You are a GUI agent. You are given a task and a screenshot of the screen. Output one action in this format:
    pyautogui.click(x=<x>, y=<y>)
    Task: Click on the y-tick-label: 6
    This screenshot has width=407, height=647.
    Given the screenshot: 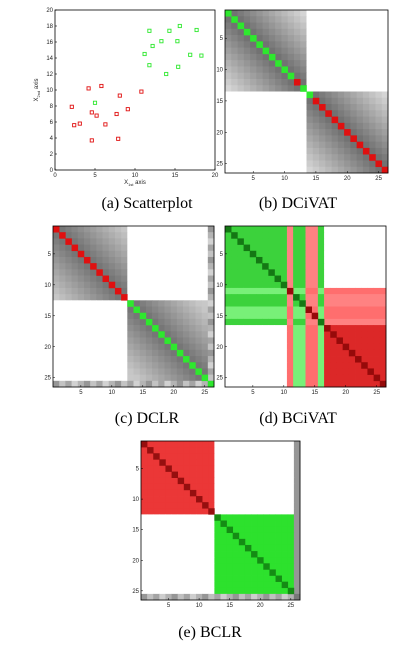 What is the action you would take?
    pyautogui.click(x=52, y=123)
    